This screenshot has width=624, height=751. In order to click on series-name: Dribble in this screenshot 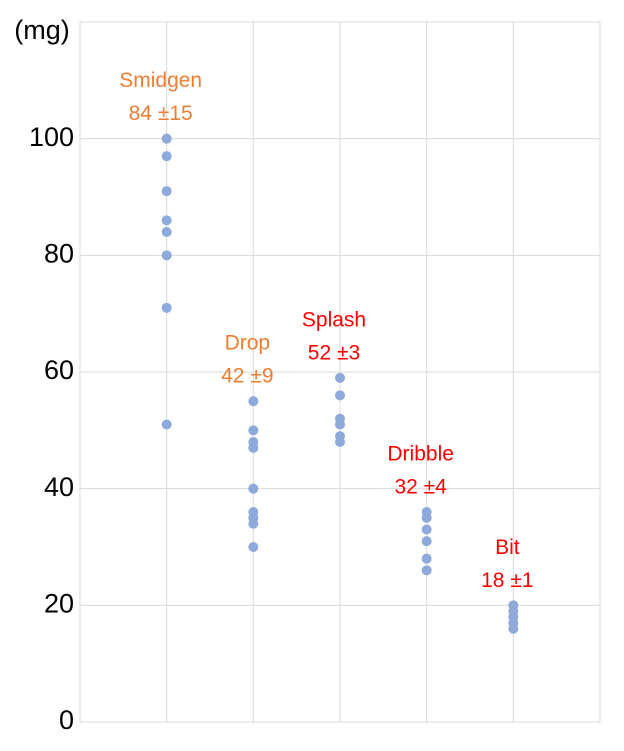, I will do `click(420, 454)`.